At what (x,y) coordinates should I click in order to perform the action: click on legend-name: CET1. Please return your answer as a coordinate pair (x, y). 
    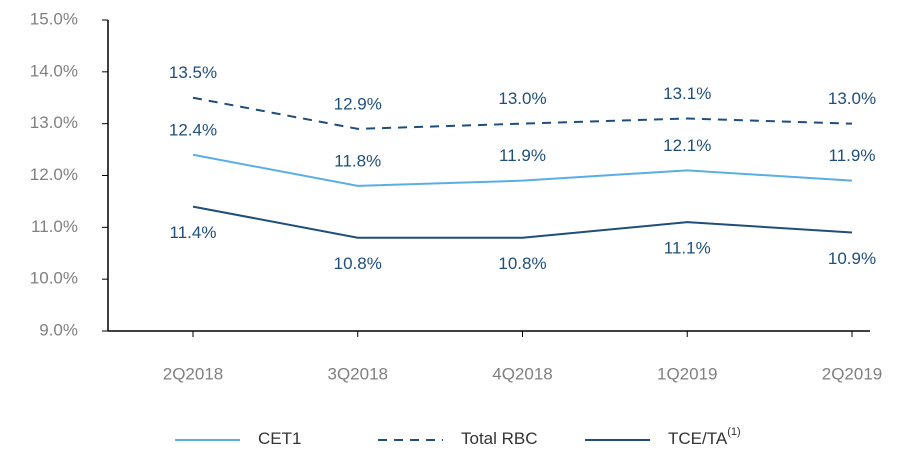
    Looking at the image, I should click on (279, 438).